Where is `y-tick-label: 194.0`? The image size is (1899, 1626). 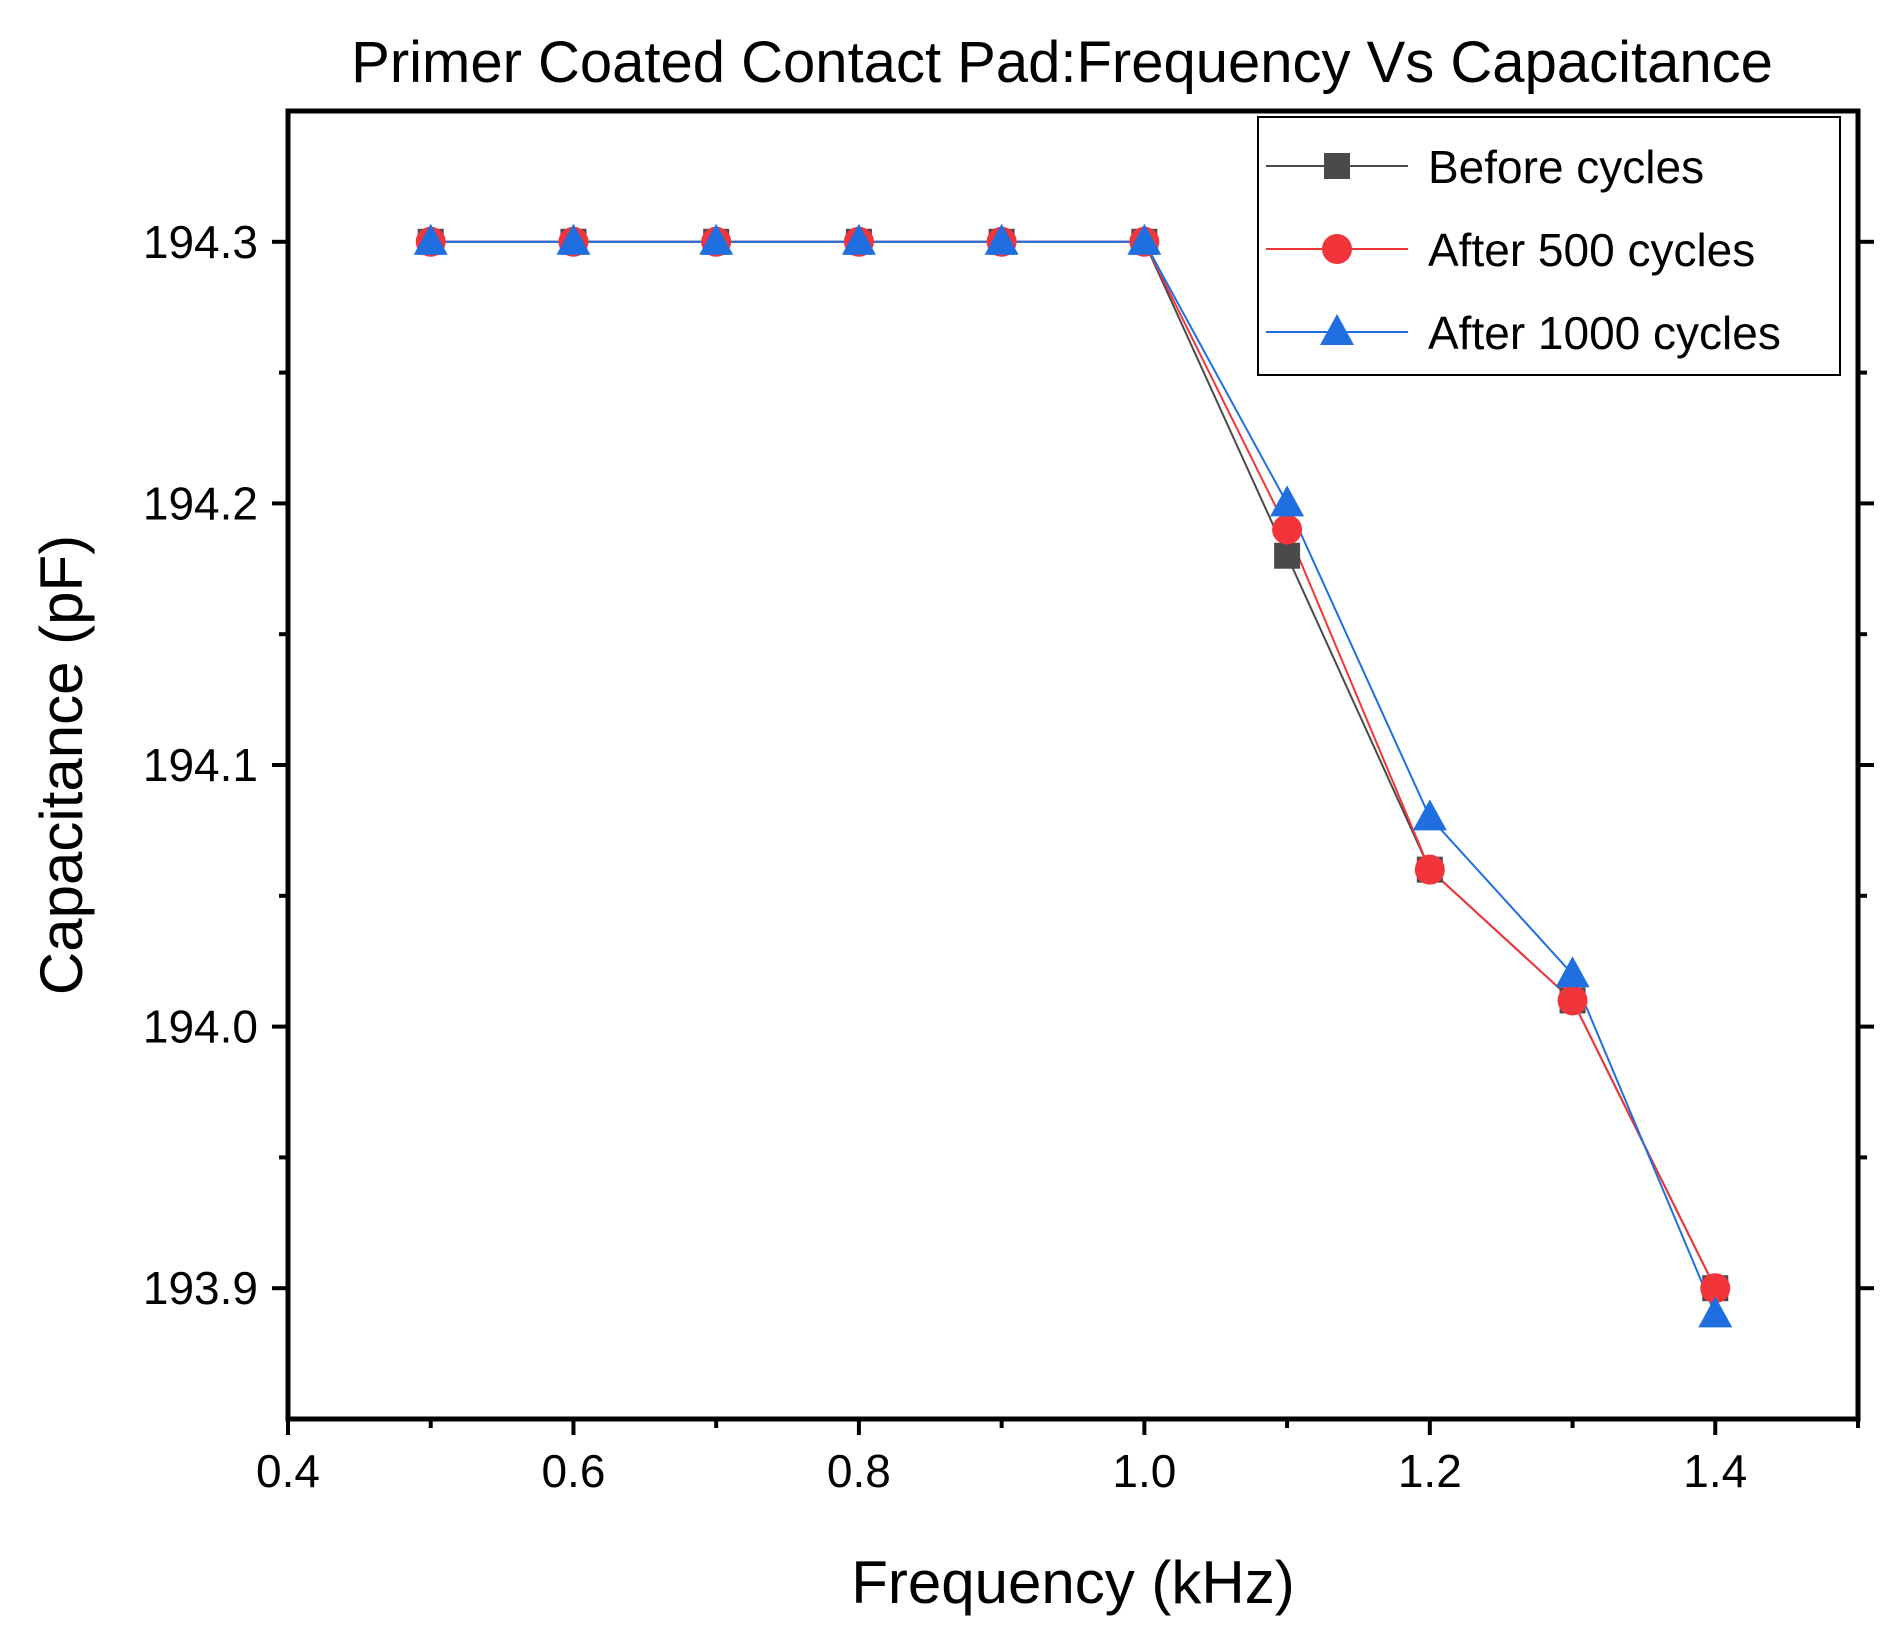 y-tick-label: 194.0 is located at coordinates (200, 1027).